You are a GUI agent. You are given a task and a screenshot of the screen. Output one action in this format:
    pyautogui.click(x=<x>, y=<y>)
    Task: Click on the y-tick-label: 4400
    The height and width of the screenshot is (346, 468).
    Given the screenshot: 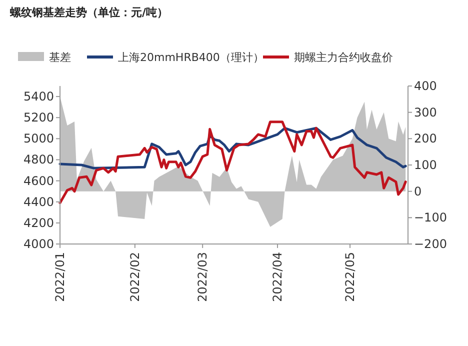 What is the action you would take?
    pyautogui.click(x=38, y=201)
    